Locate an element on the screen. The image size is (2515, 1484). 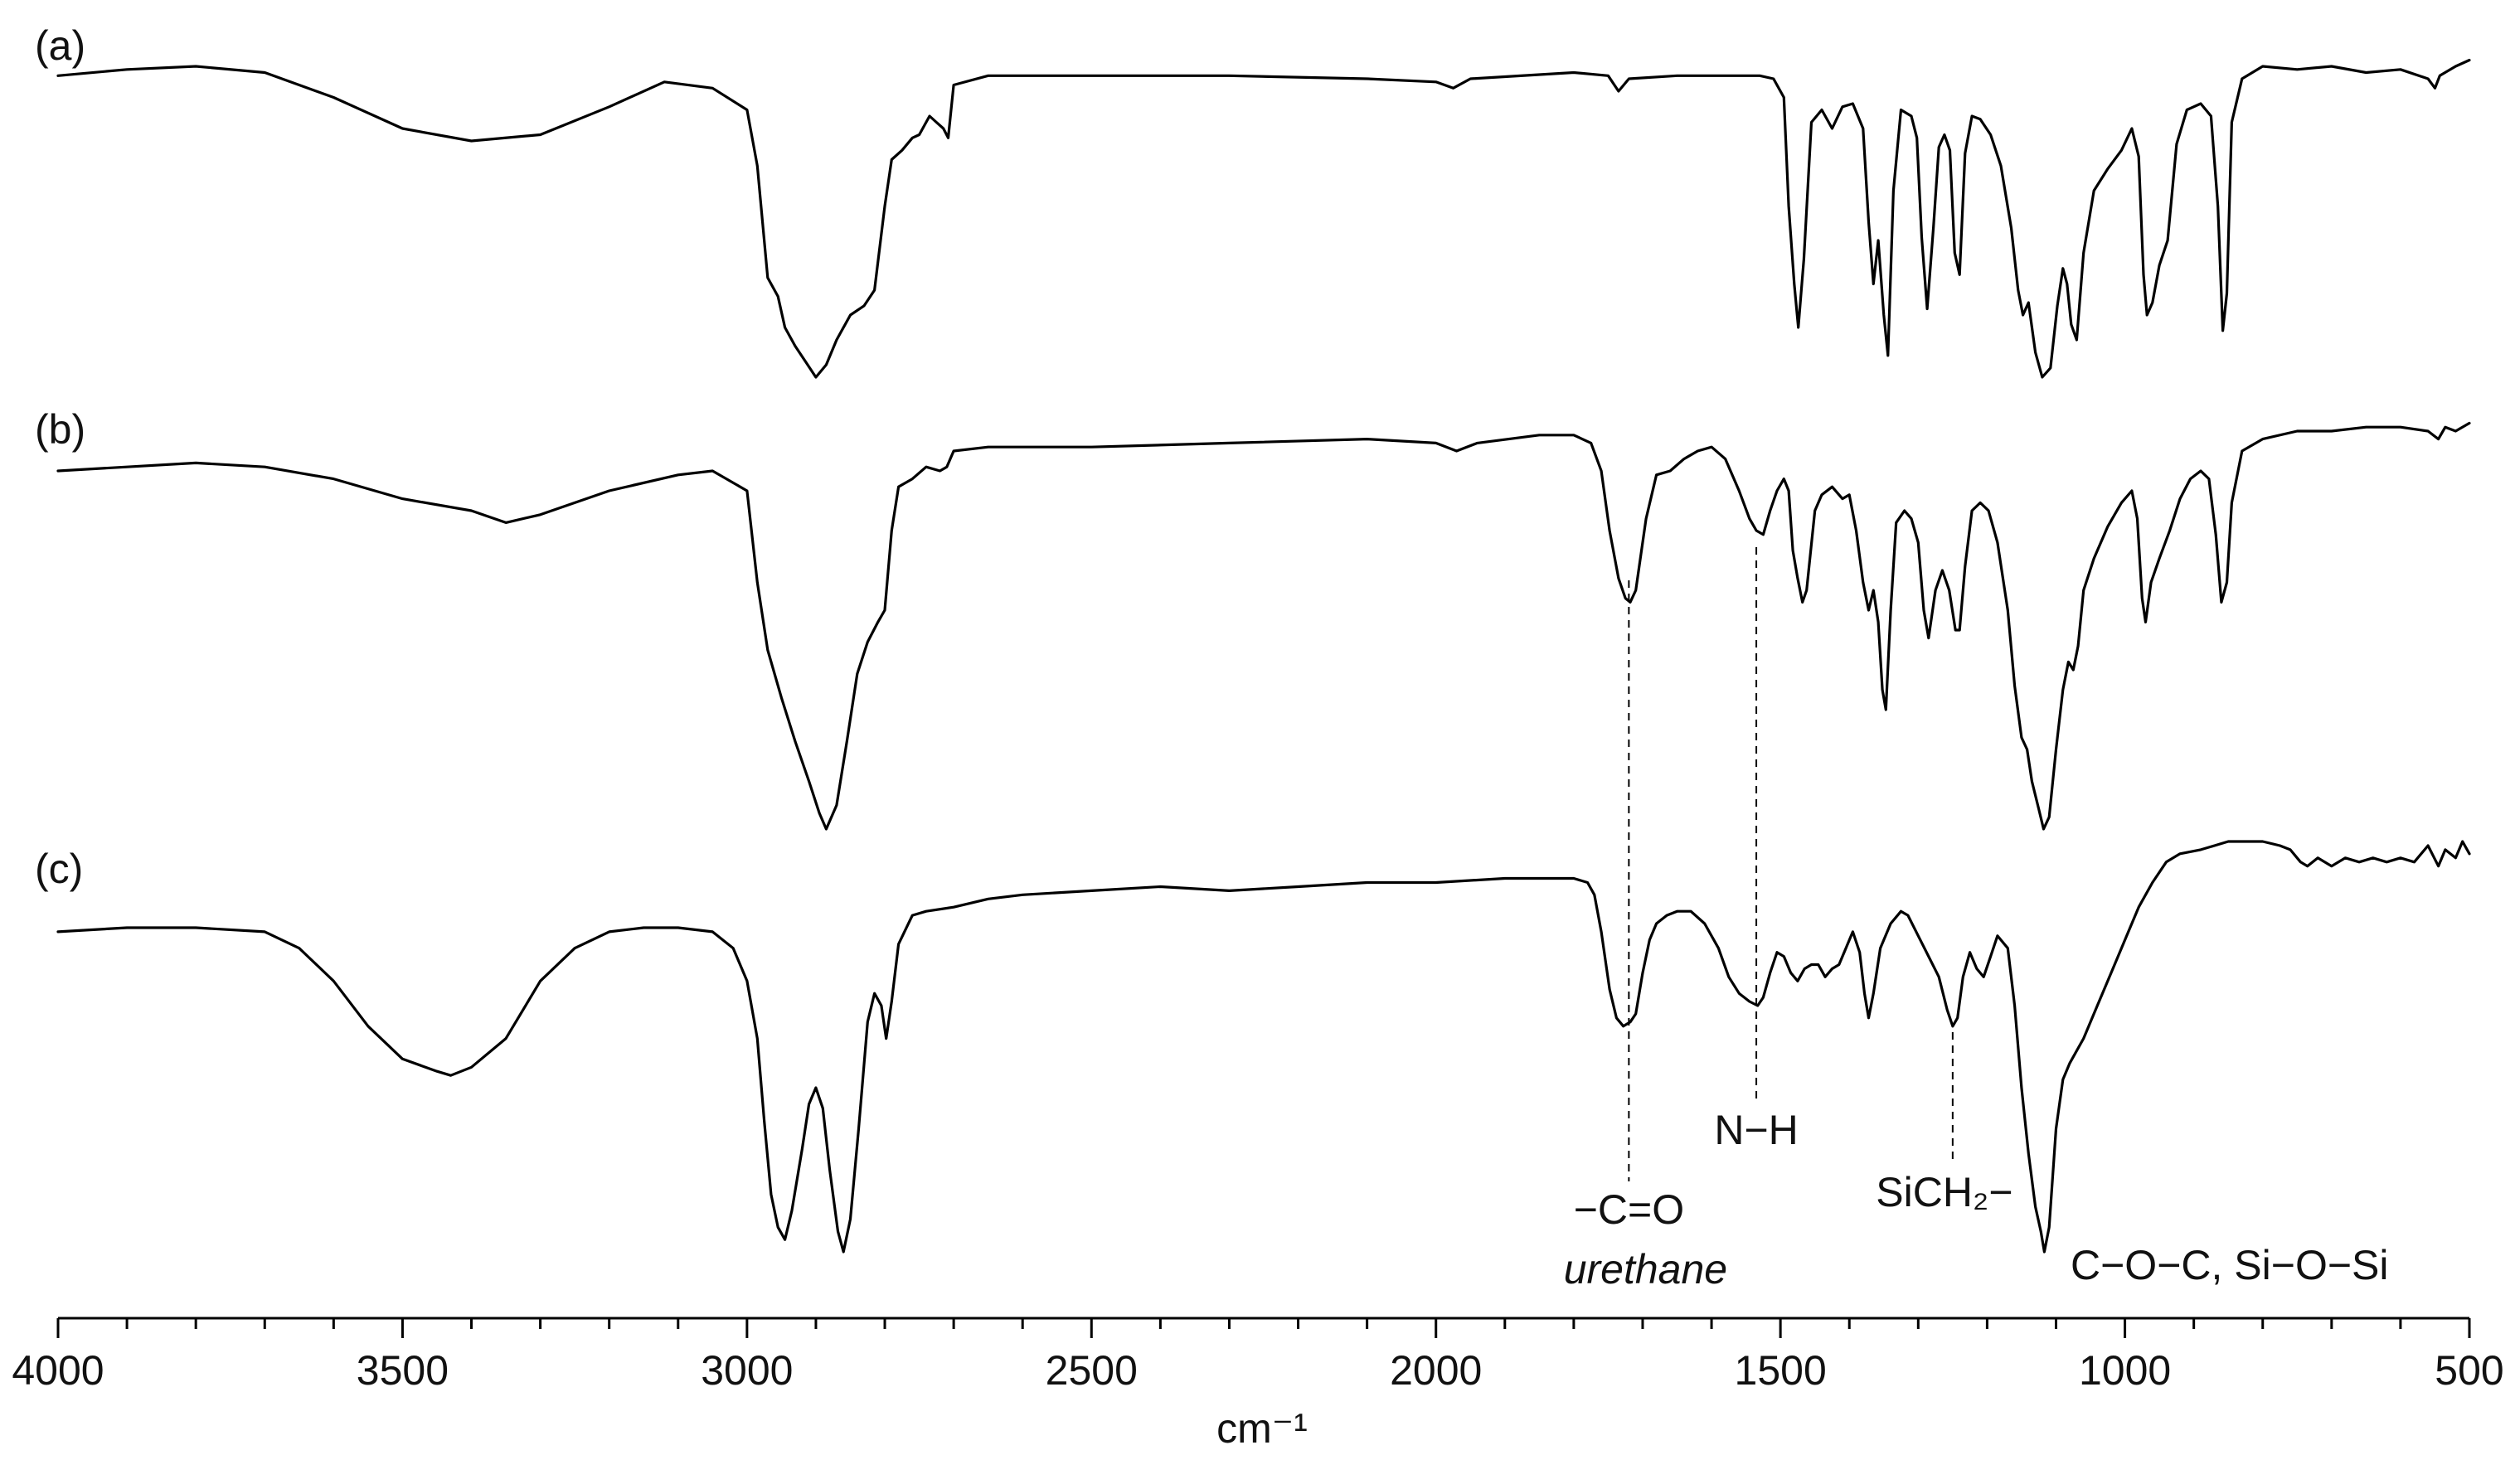
x-tick-label: 2000 is located at coordinates (1436, 1371).